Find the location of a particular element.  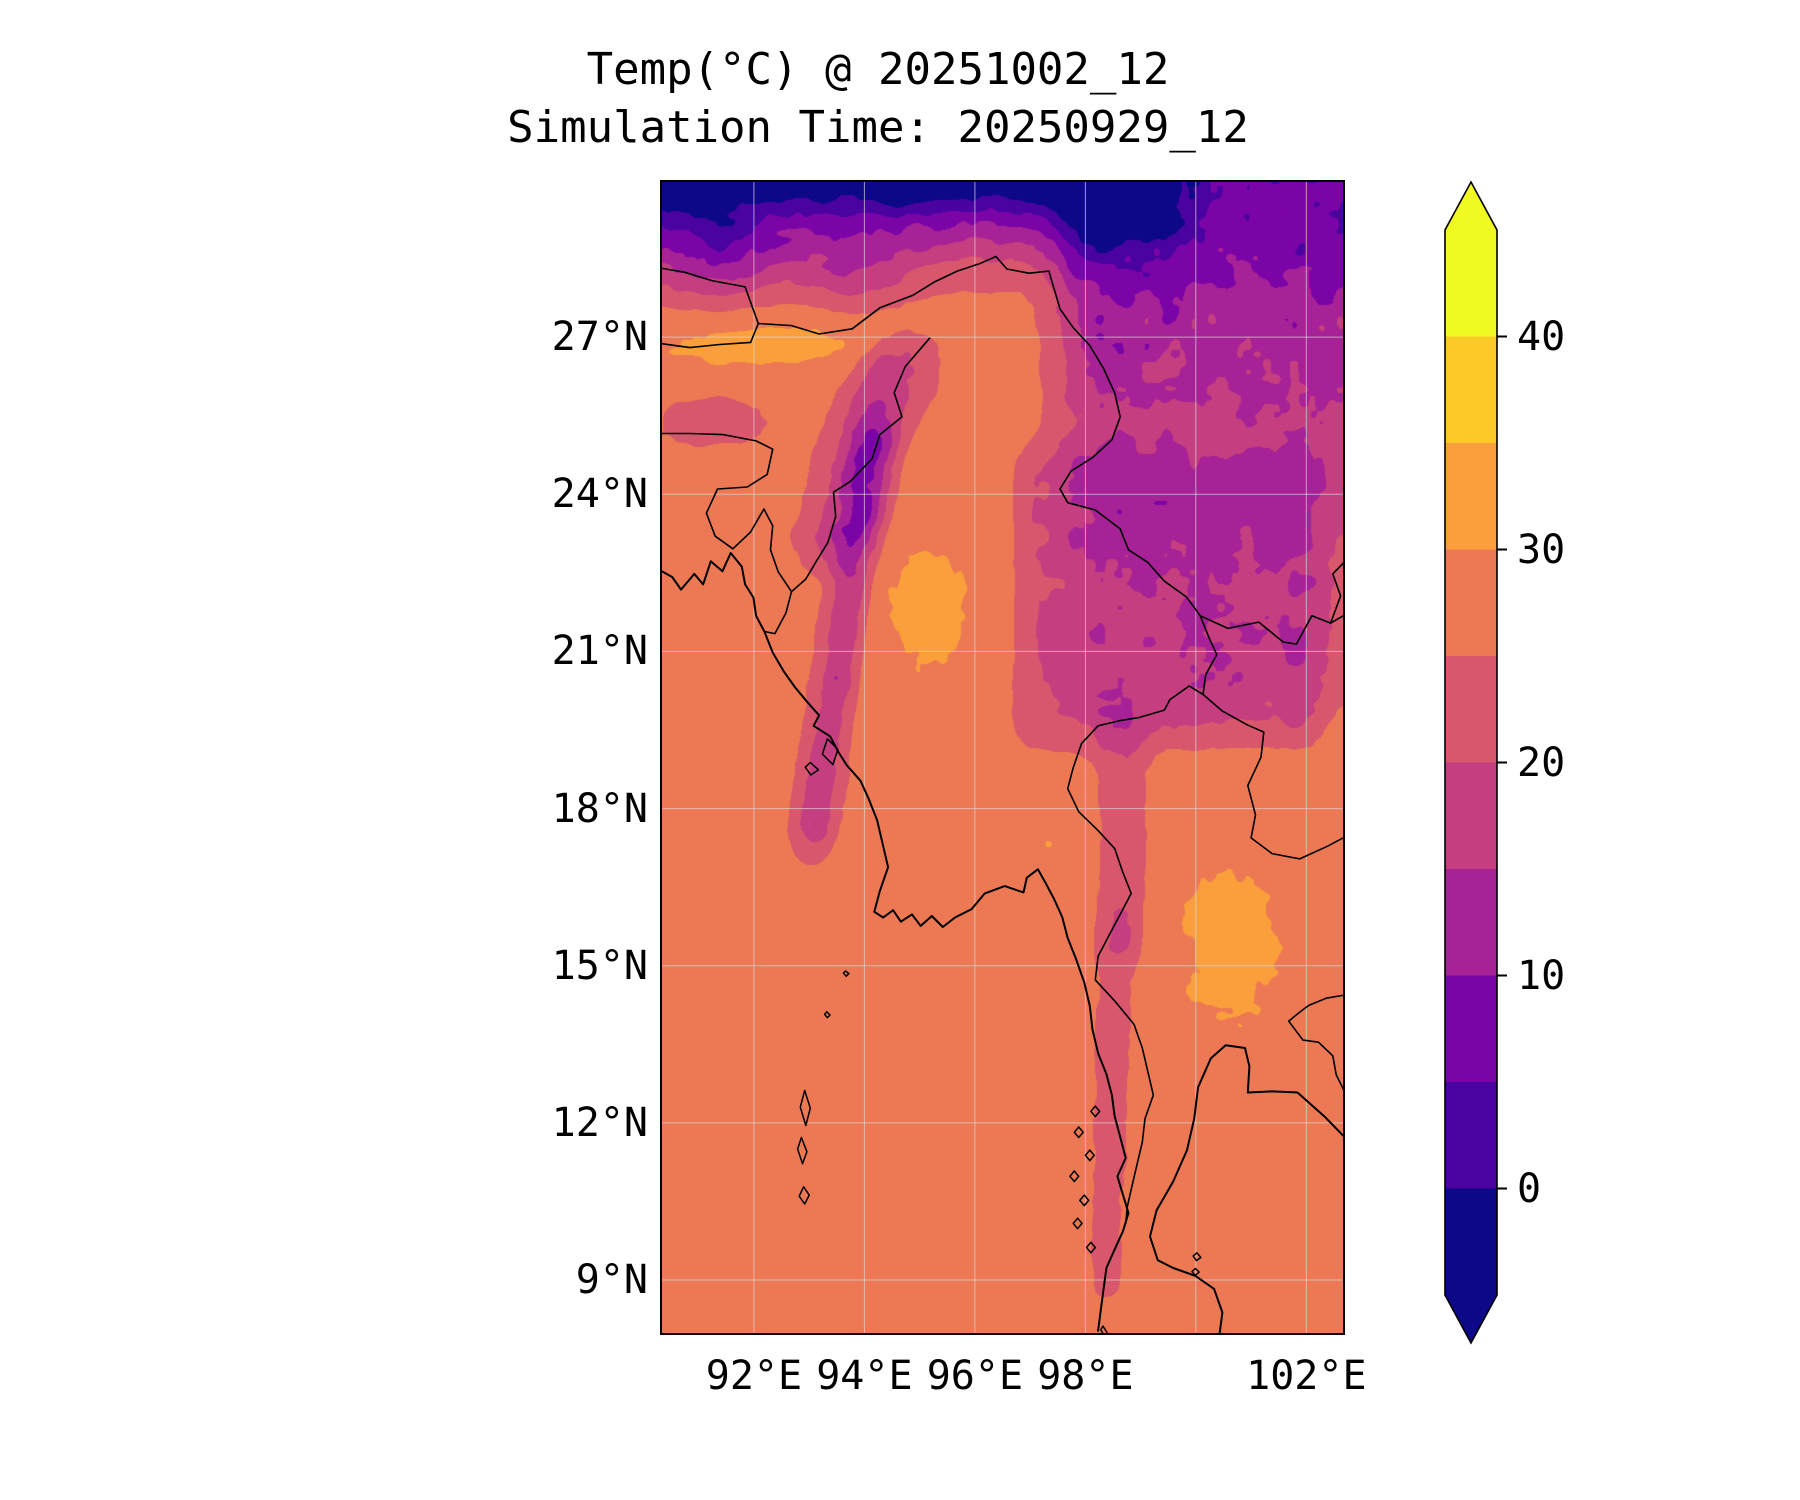

x-tick-label: 96°E is located at coordinates (975, 1376).